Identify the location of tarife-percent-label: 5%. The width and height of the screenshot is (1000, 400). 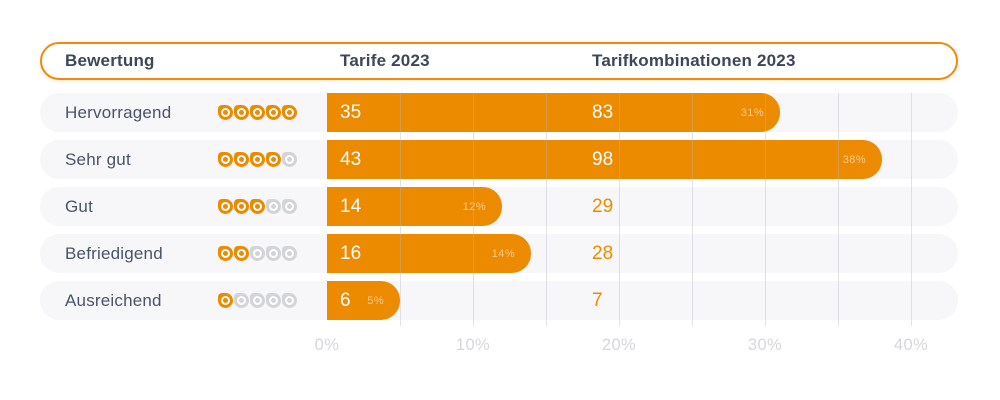
(375, 301).